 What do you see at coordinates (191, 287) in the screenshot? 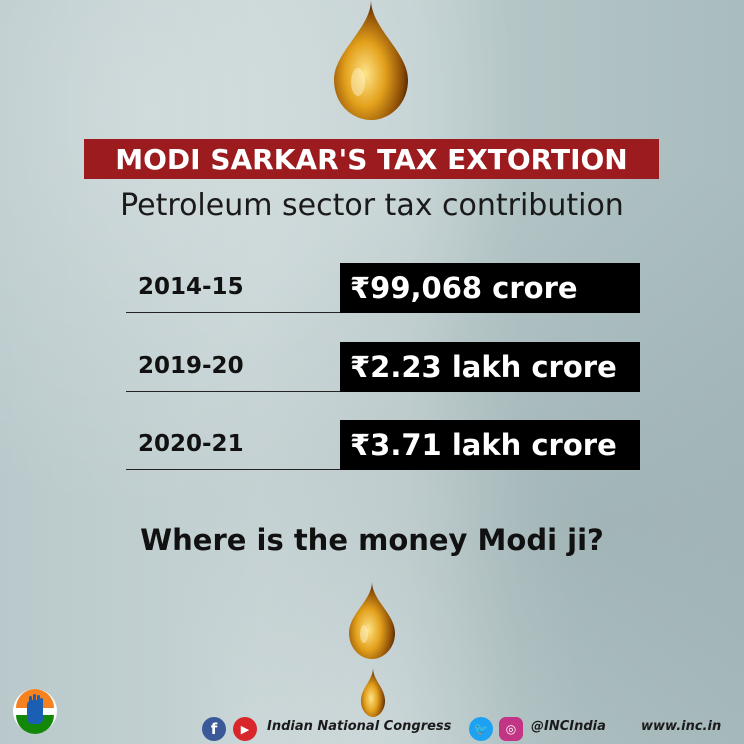
I see `year-label: 2014-15` at bounding box center [191, 287].